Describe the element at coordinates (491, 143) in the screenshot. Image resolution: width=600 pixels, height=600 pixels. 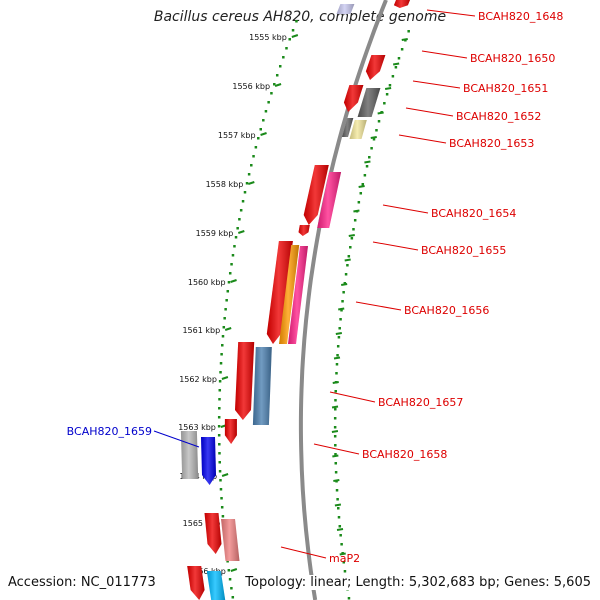
I see `gene-label: BCAH820_1653` at that location.